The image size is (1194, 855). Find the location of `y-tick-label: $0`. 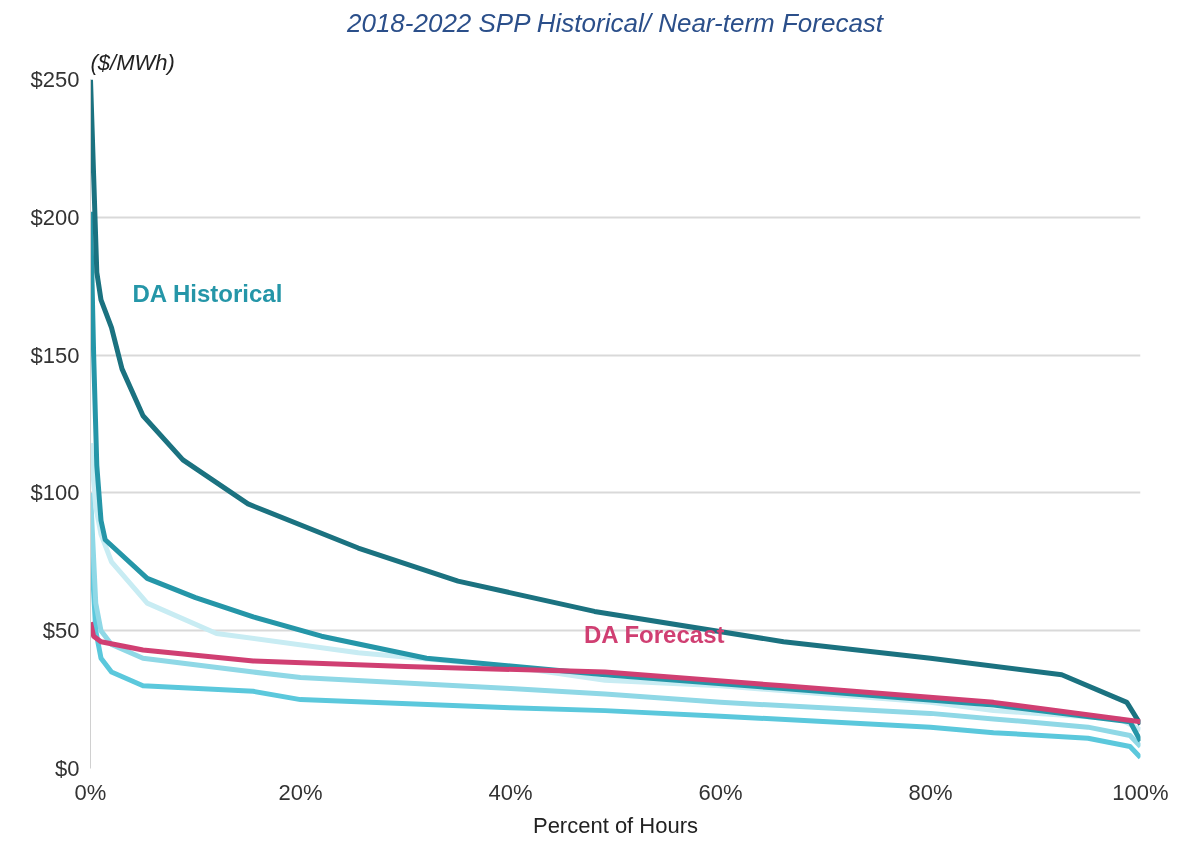

y-tick-label: $0 is located at coordinates (67, 768).